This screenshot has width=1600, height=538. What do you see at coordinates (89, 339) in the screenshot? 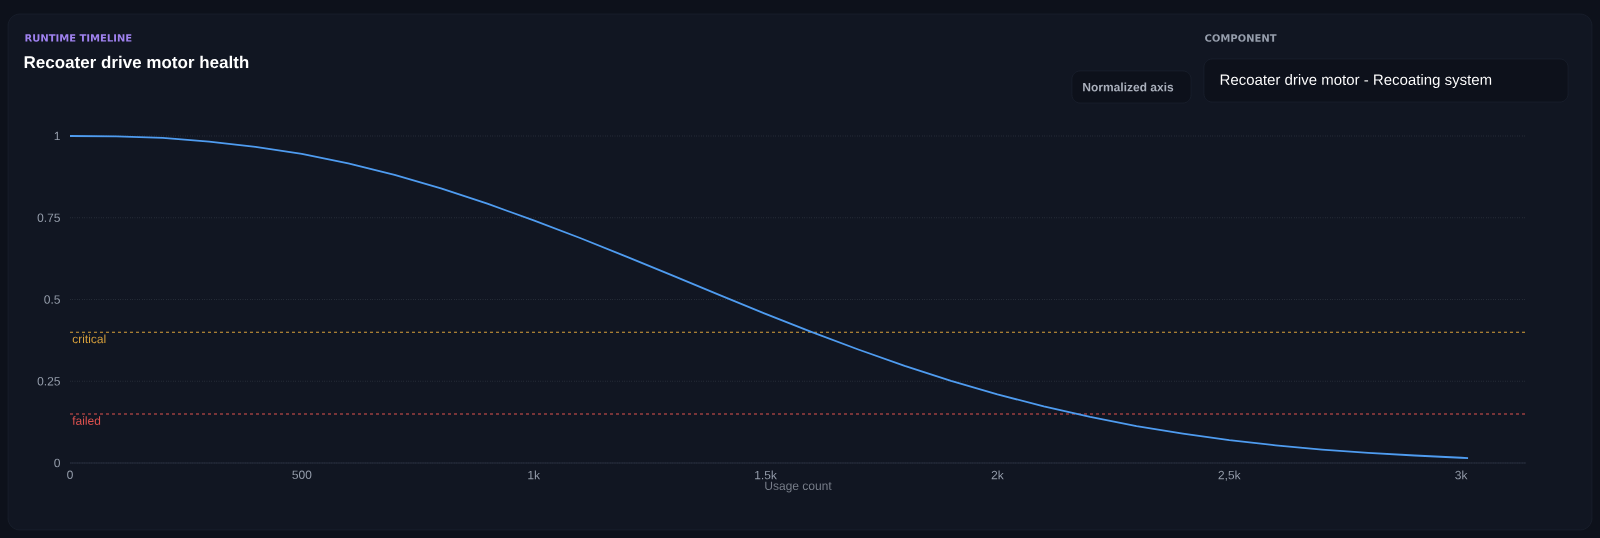
I see `ref-line-label: critical` at bounding box center [89, 339].